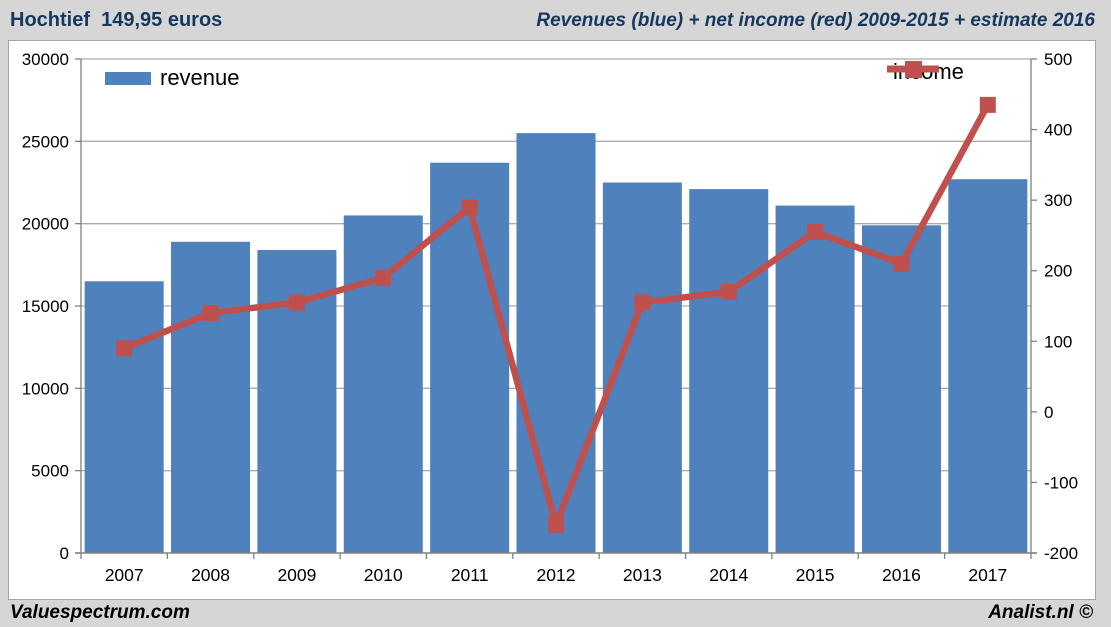 Image resolution: width=1111 pixels, height=627 pixels. I want to click on x-axis-category-label: 2011, so click(470, 575).